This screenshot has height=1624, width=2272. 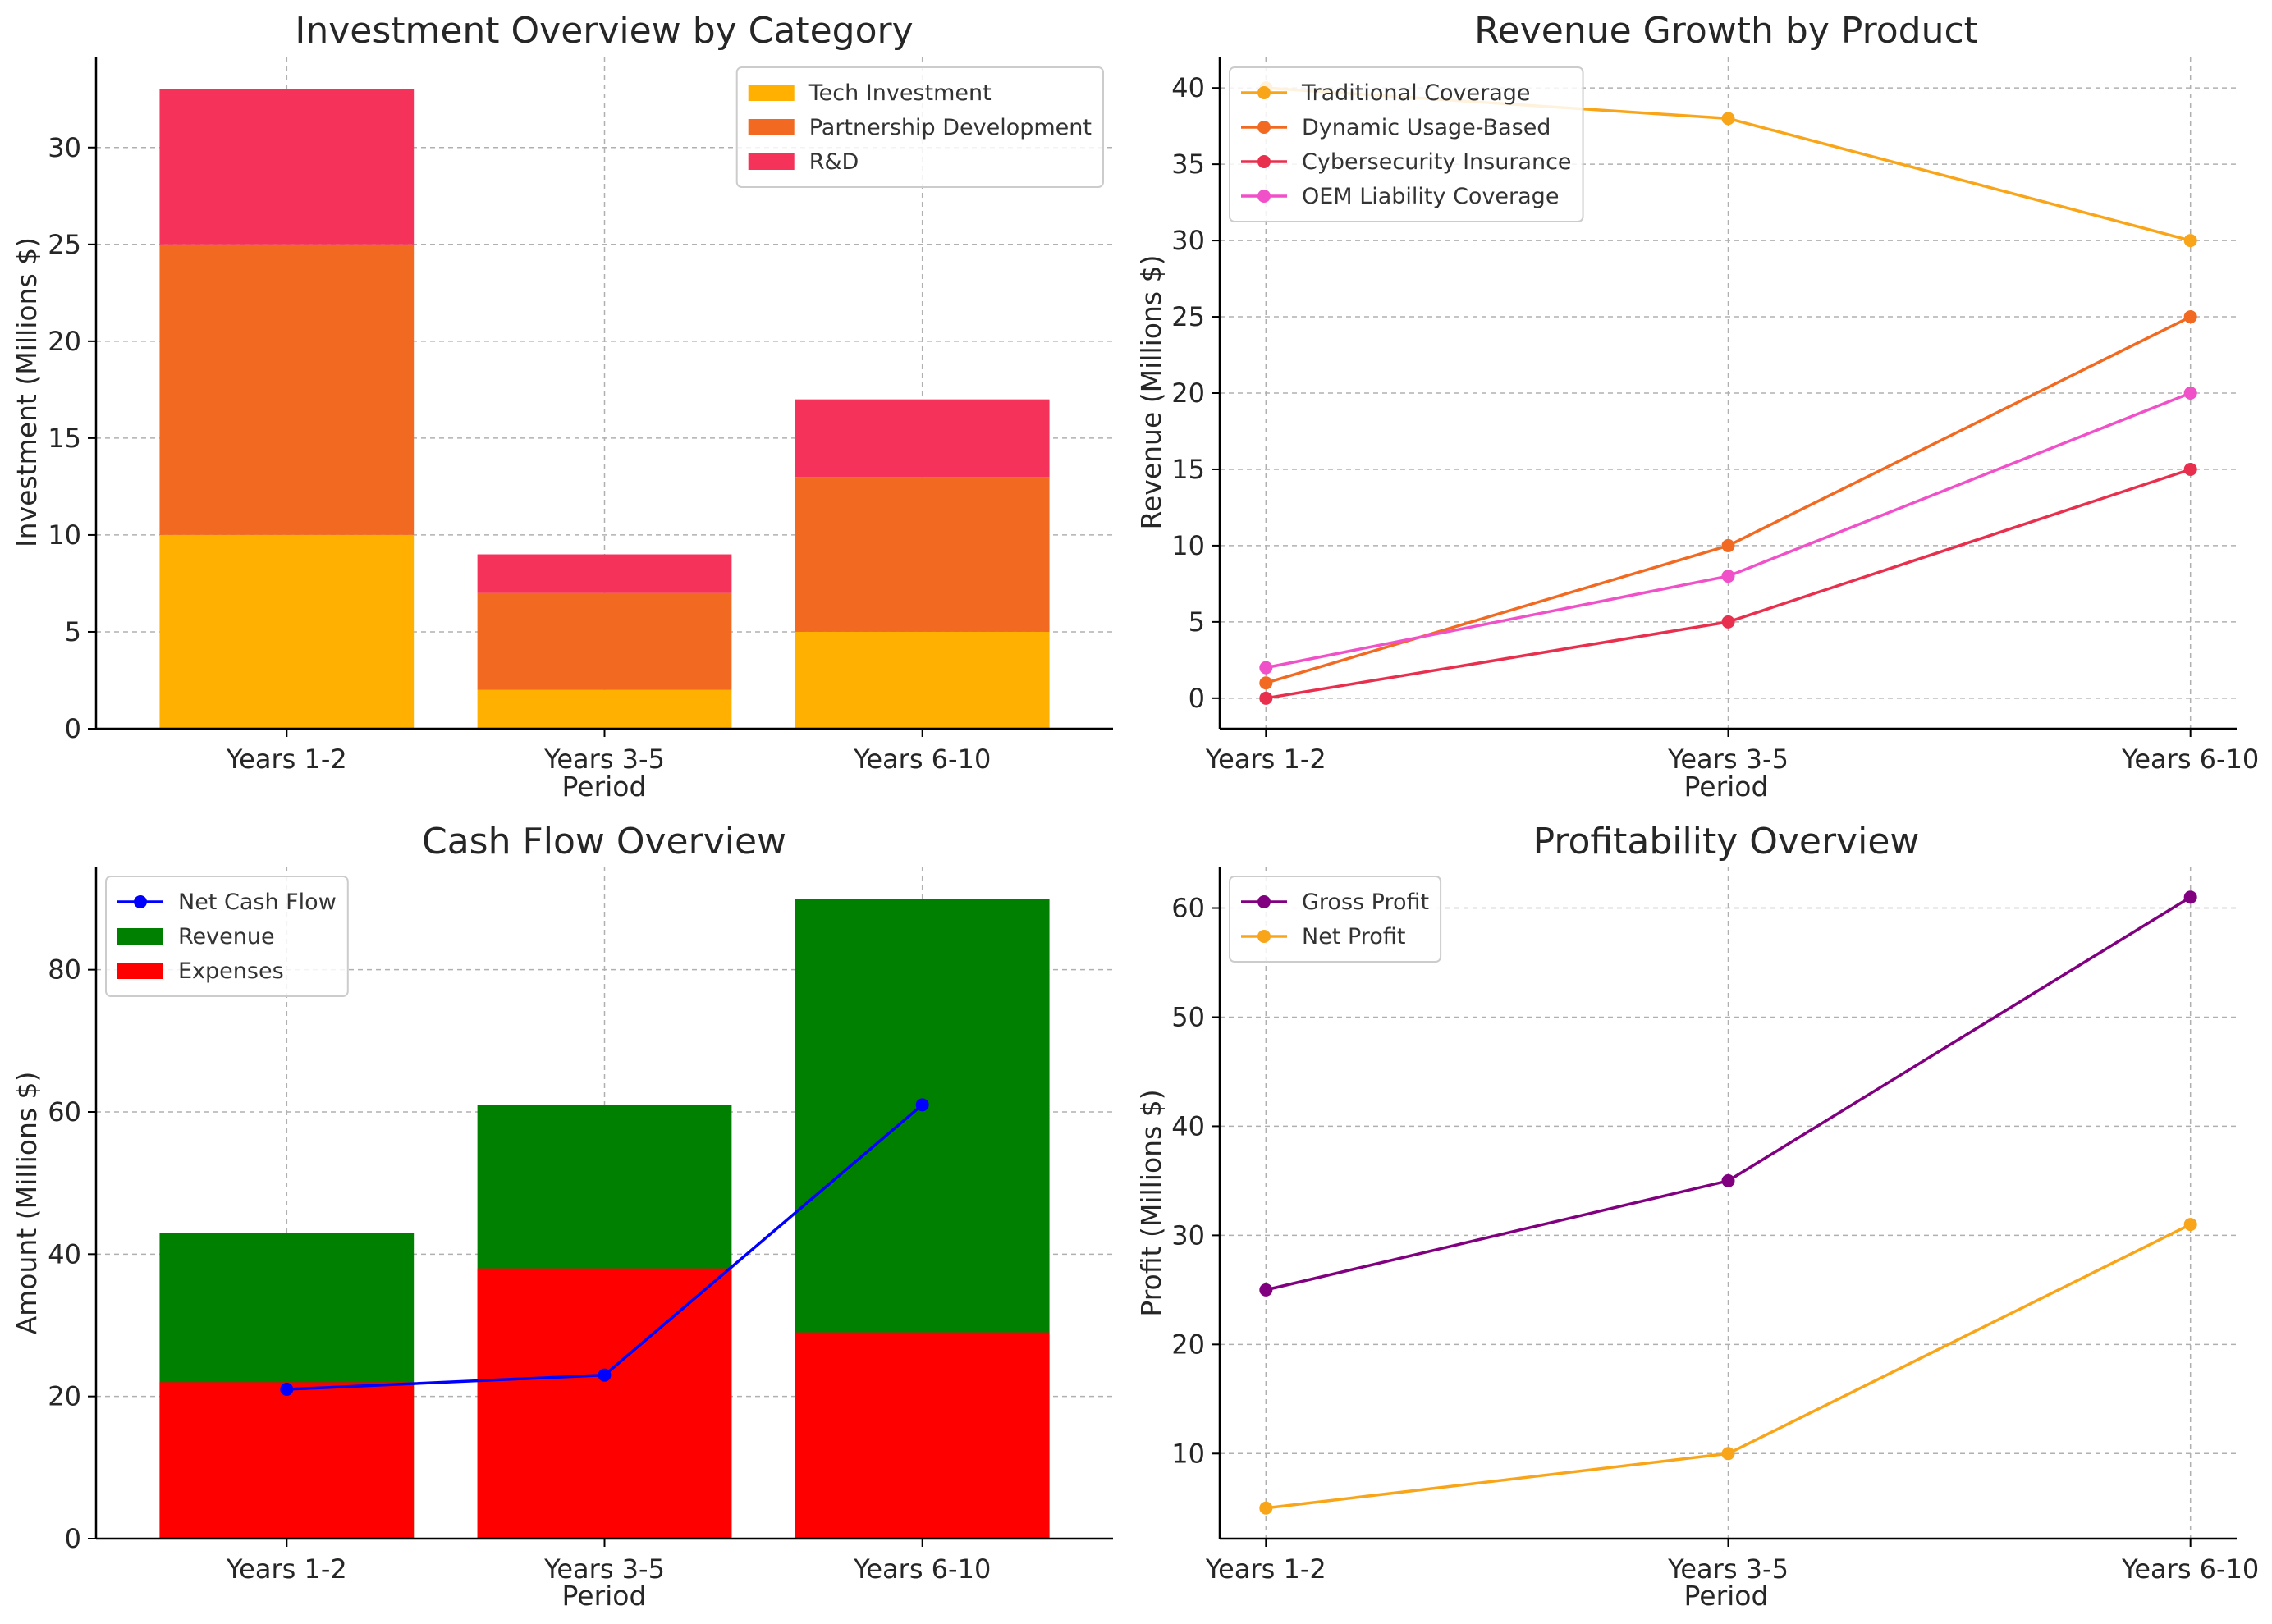 What do you see at coordinates (27, 1203) in the screenshot?
I see `y-axis-label: Amount (Millions $)` at bounding box center [27, 1203].